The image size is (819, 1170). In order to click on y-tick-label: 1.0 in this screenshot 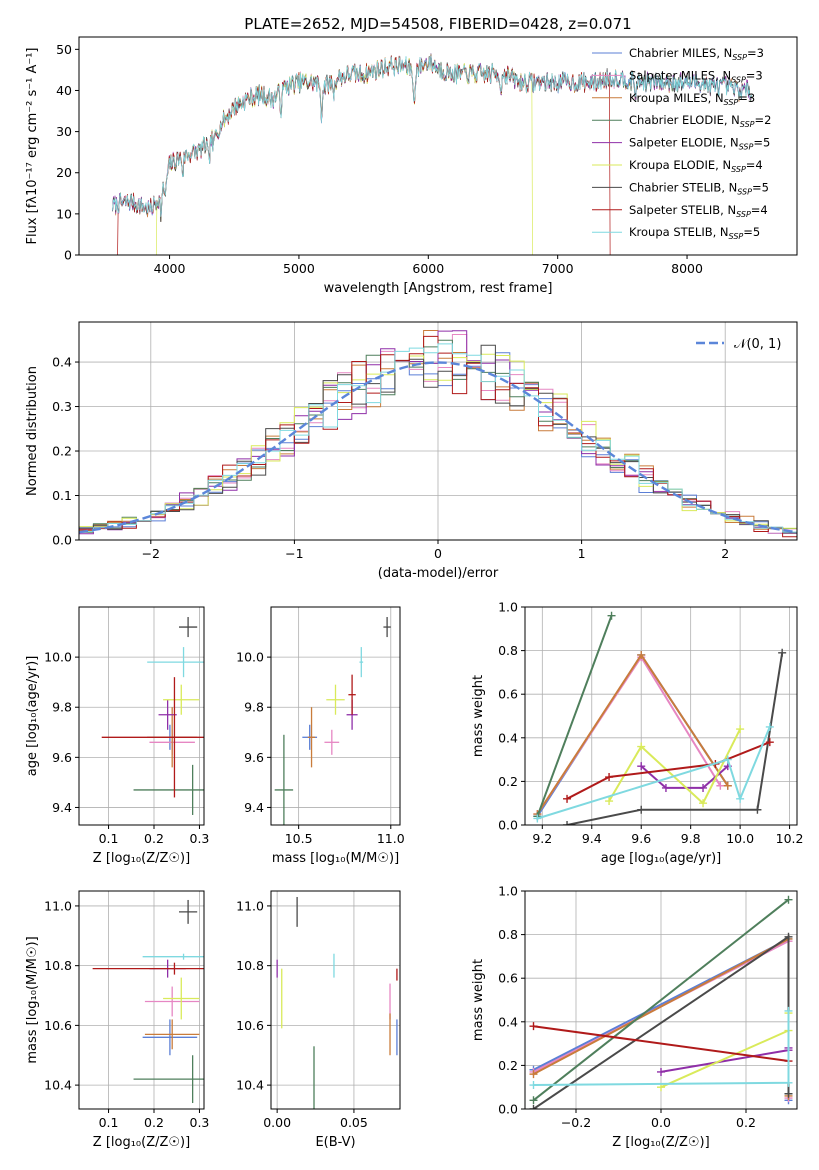, I will do `click(508, 607)`.